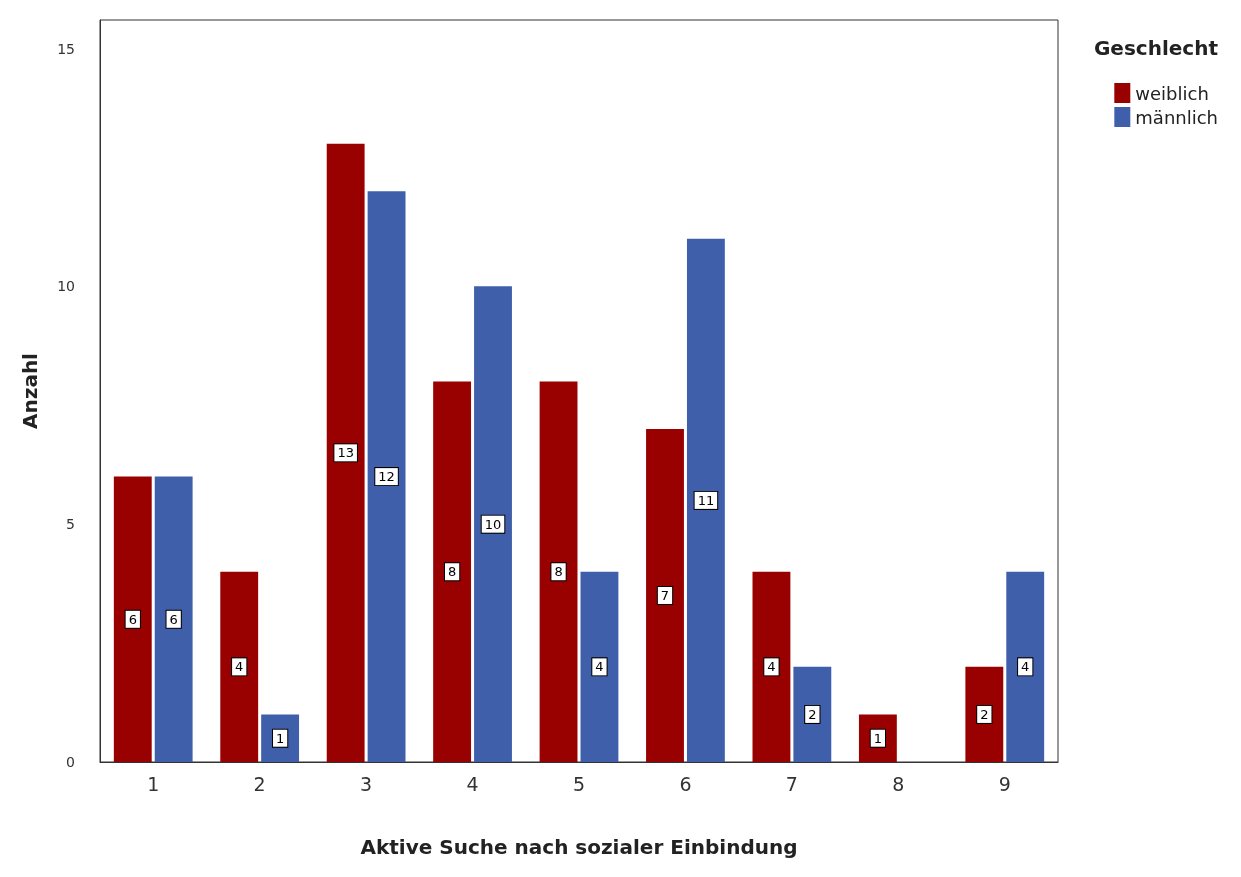 The image size is (1241, 877). Describe the element at coordinates (1176, 117) in the screenshot. I see `legend-label: männlich` at that location.